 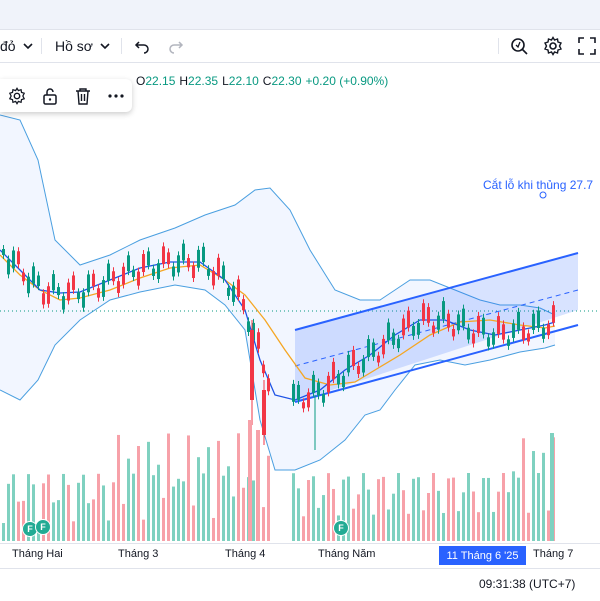 What do you see at coordinates (138, 554) in the screenshot?
I see `time-tick: Tháng 3` at bounding box center [138, 554].